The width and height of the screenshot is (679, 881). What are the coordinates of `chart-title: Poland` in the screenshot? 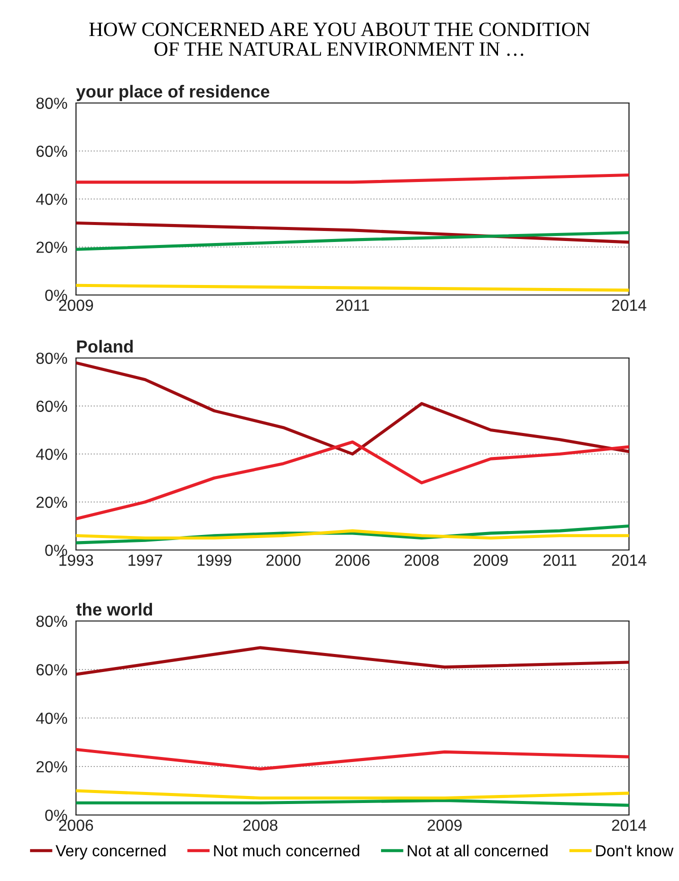 It's located at (105, 346).